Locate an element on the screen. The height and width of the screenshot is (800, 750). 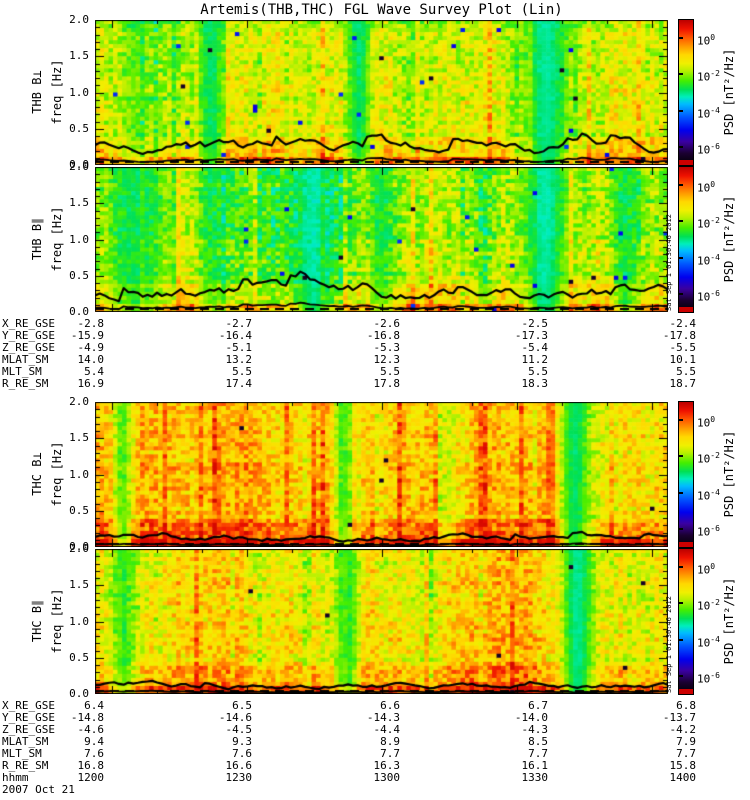
annotation-value: 16.1 is located at coordinates (535, 765).